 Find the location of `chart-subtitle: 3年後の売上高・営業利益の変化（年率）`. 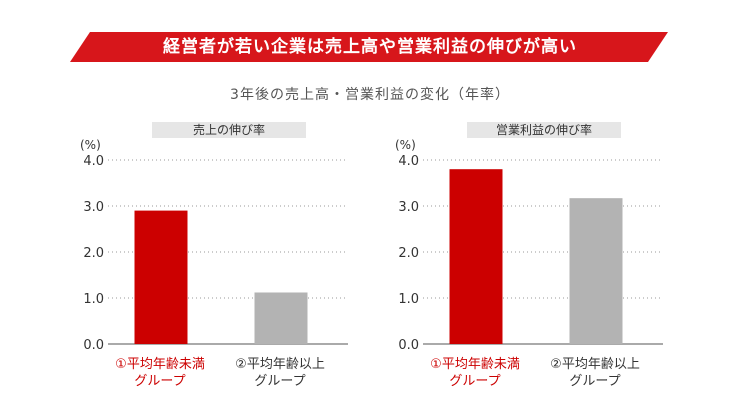

chart-subtitle: 3年後の売上高・営業利益の変化（年率） is located at coordinates (370, 95).